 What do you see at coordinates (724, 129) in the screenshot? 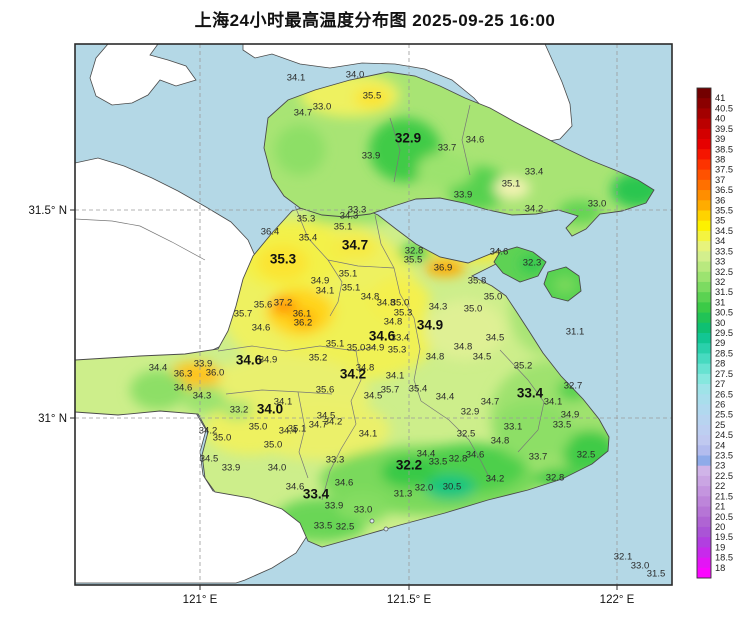
I see `legend-tick-label: 39.5` at bounding box center [724, 129].